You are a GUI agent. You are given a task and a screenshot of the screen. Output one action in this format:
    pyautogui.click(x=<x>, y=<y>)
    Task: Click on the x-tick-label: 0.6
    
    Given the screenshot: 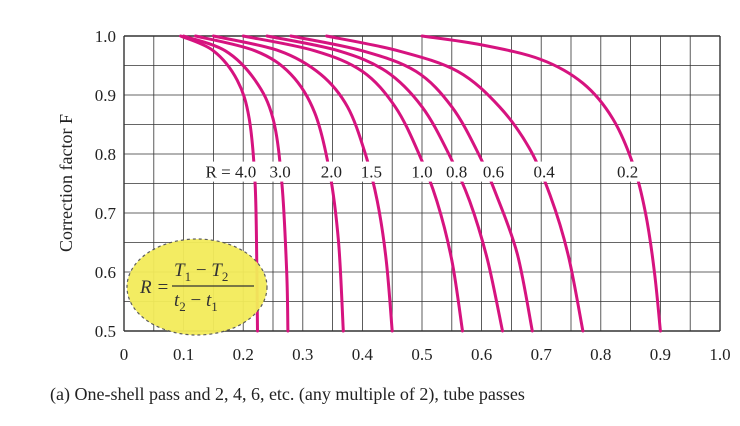 What is the action you would take?
    pyautogui.click(x=481, y=354)
    